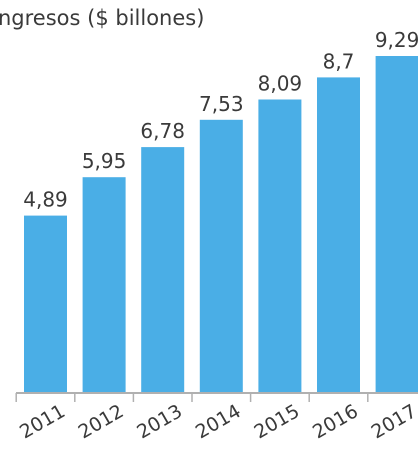 This screenshot has width=418, height=455. Describe the element at coordinates (221, 104) in the screenshot. I see `value-label-2014: 7,53` at that location.